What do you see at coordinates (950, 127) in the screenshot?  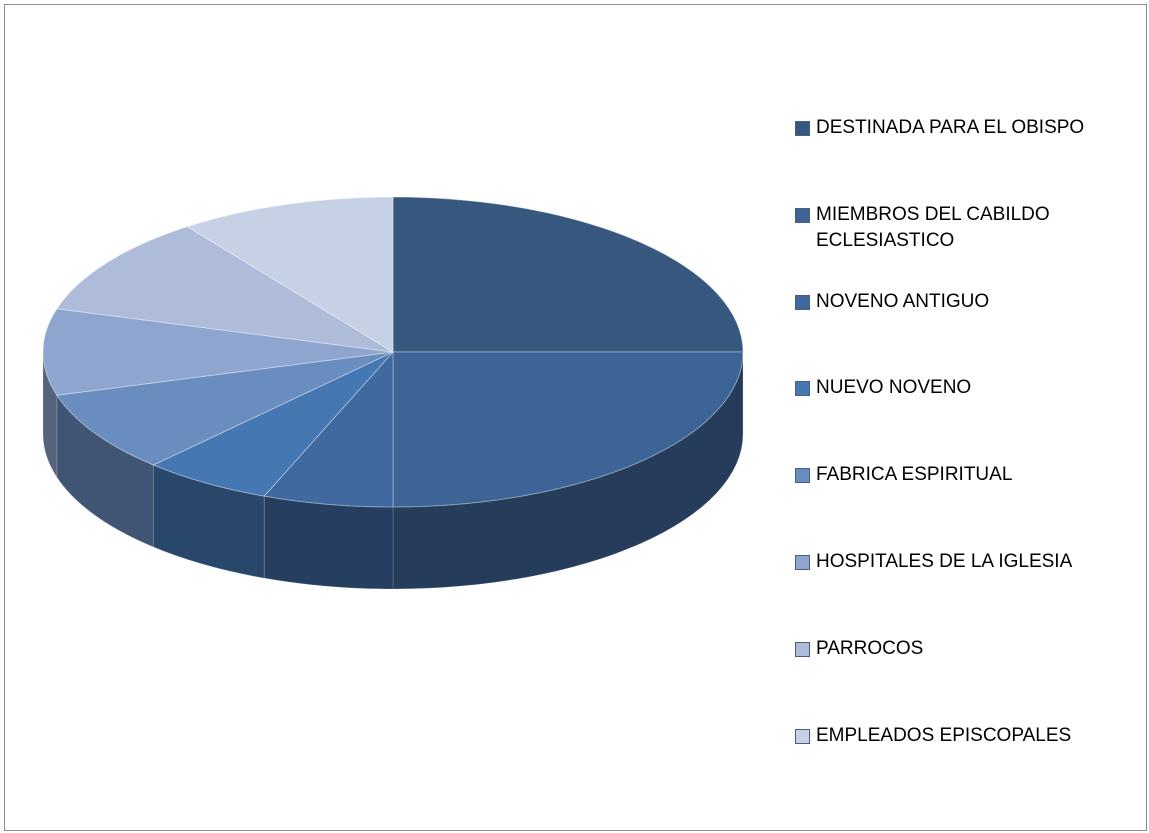 I see `legend-label: DESTINADA PARA EL OBISPO` at bounding box center [950, 127].